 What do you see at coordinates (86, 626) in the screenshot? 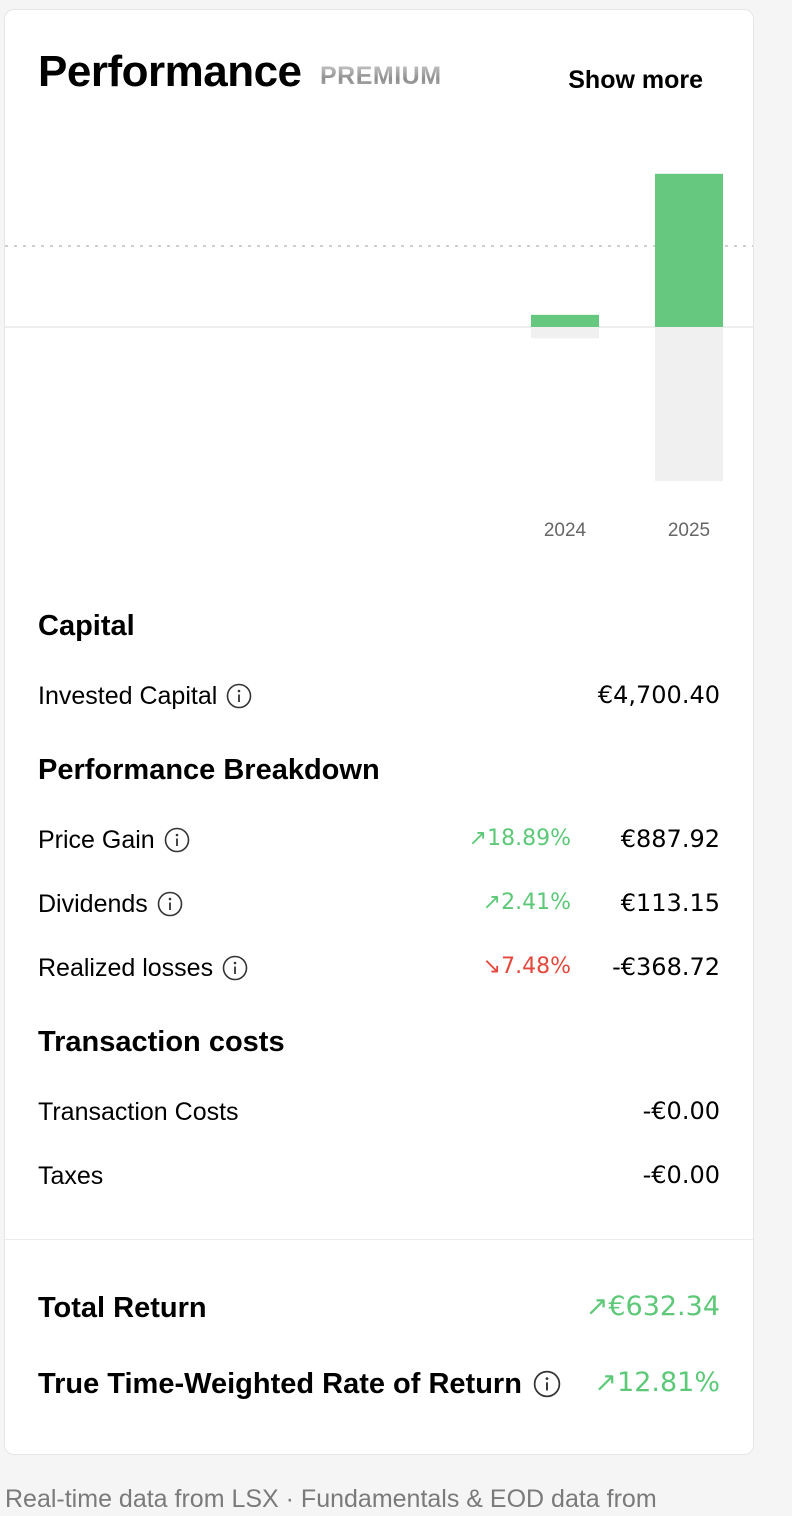
I see `capital-title: Capital` at bounding box center [86, 626].